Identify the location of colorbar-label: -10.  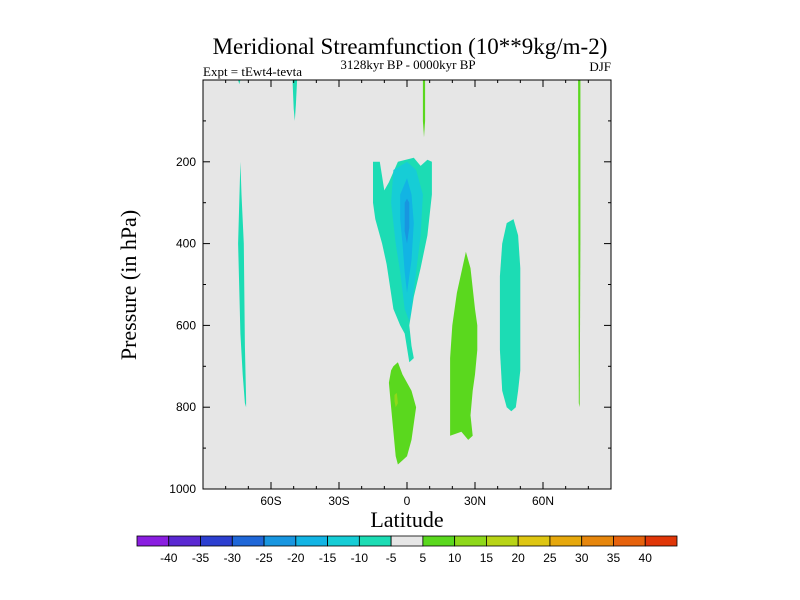
(360, 558).